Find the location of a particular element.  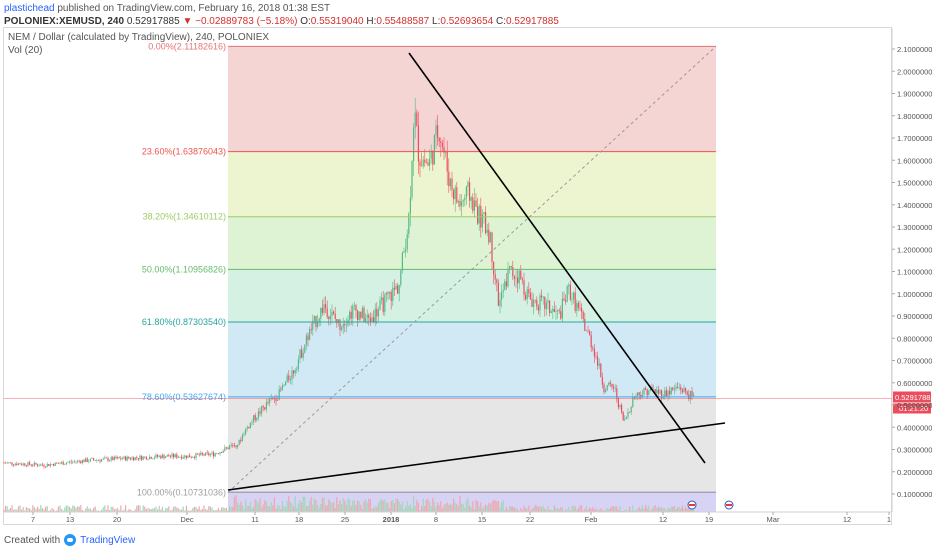

close-value: 0.52917885 is located at coordinates (532, 21).